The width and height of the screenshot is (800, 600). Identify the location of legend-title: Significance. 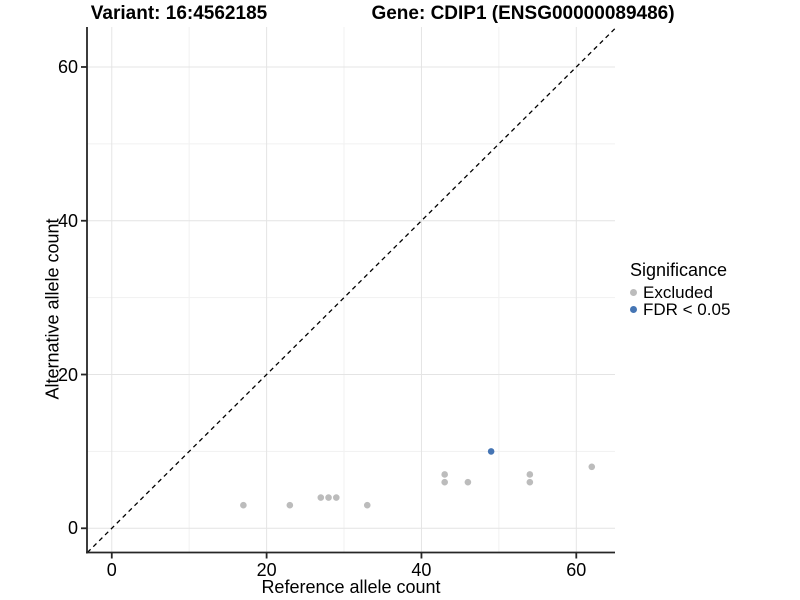
(679, 270).